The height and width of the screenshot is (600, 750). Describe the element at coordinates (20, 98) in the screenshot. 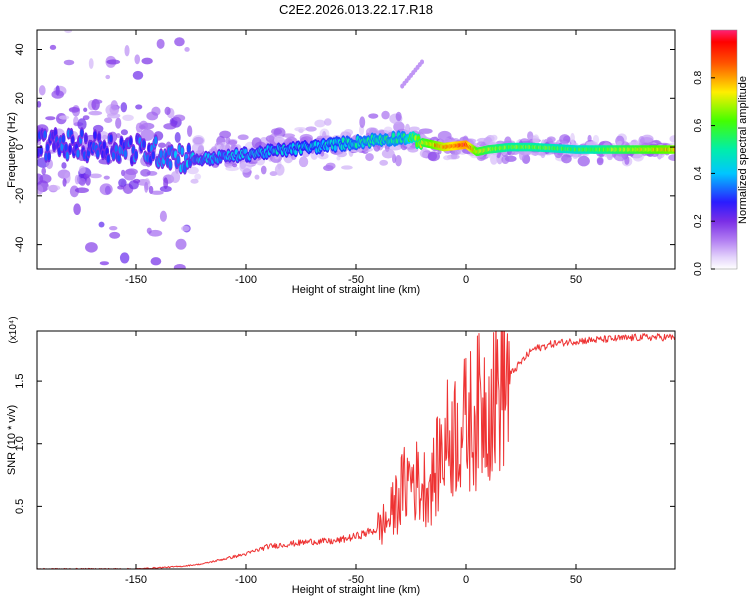

I see `y-tick-label: 20` at that location.